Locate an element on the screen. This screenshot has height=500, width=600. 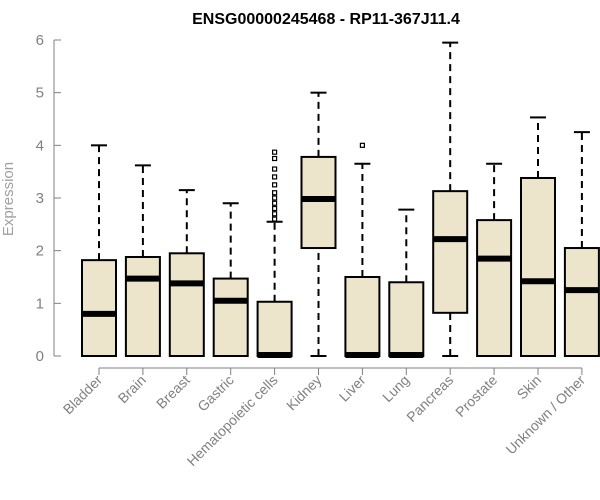
y-tick-label: 1 is located at coordinates (40, 303).